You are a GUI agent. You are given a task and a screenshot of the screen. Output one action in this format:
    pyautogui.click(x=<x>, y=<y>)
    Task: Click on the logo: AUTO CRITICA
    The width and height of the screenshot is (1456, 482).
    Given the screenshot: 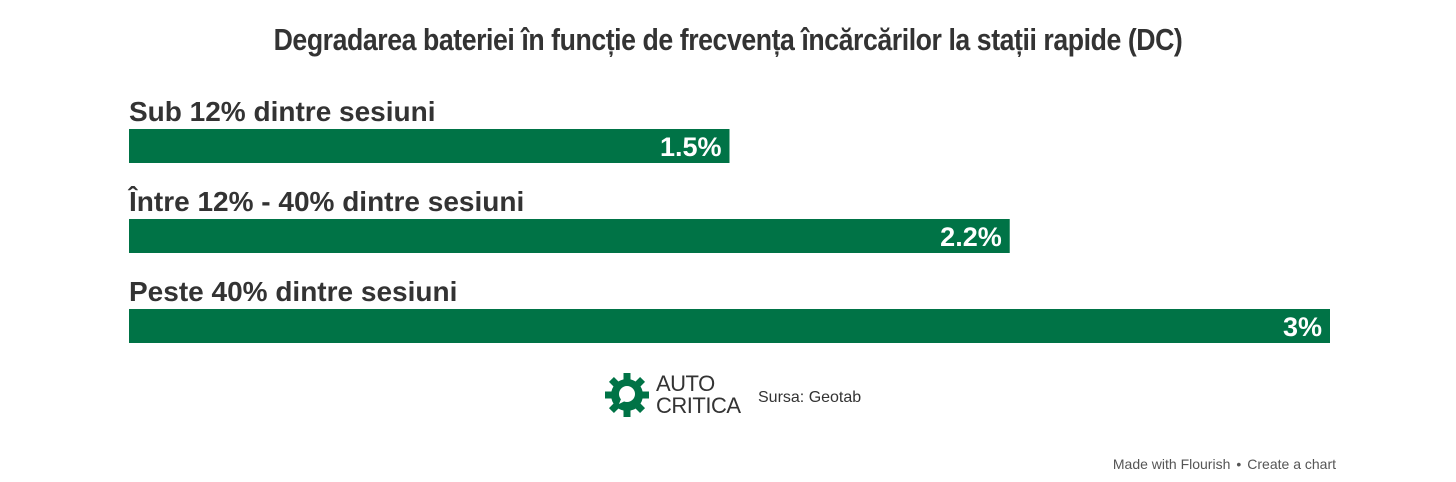 What is the action you would take?
    pyautogui.click(x=672, y=395)
    